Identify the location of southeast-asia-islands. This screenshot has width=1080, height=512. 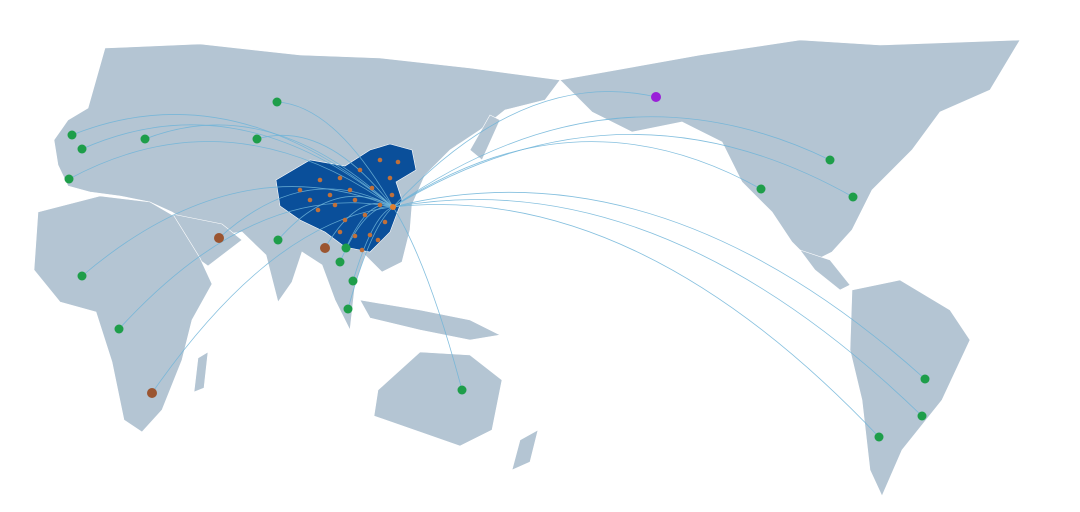
(430, 320).